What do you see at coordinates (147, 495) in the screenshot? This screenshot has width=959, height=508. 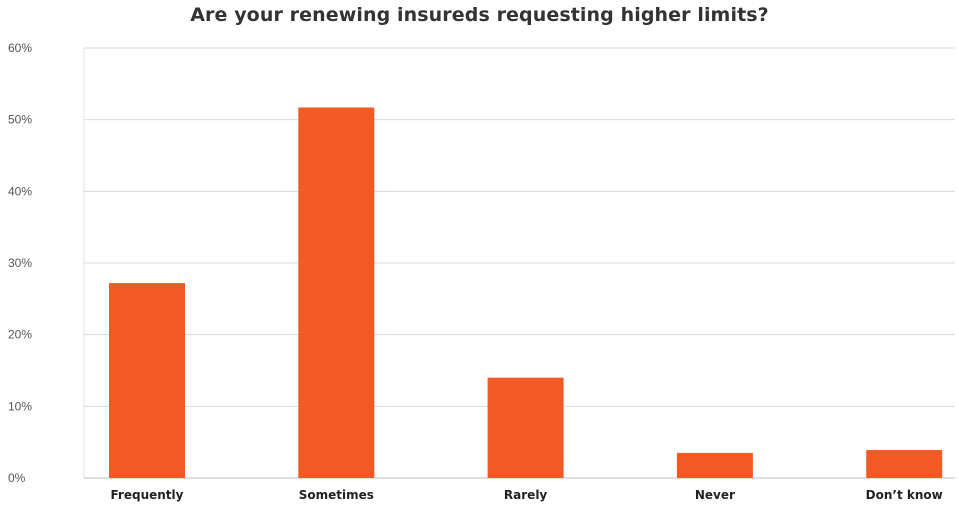 I see `x-category-label: Frequently` at bounding box center [147, 495].